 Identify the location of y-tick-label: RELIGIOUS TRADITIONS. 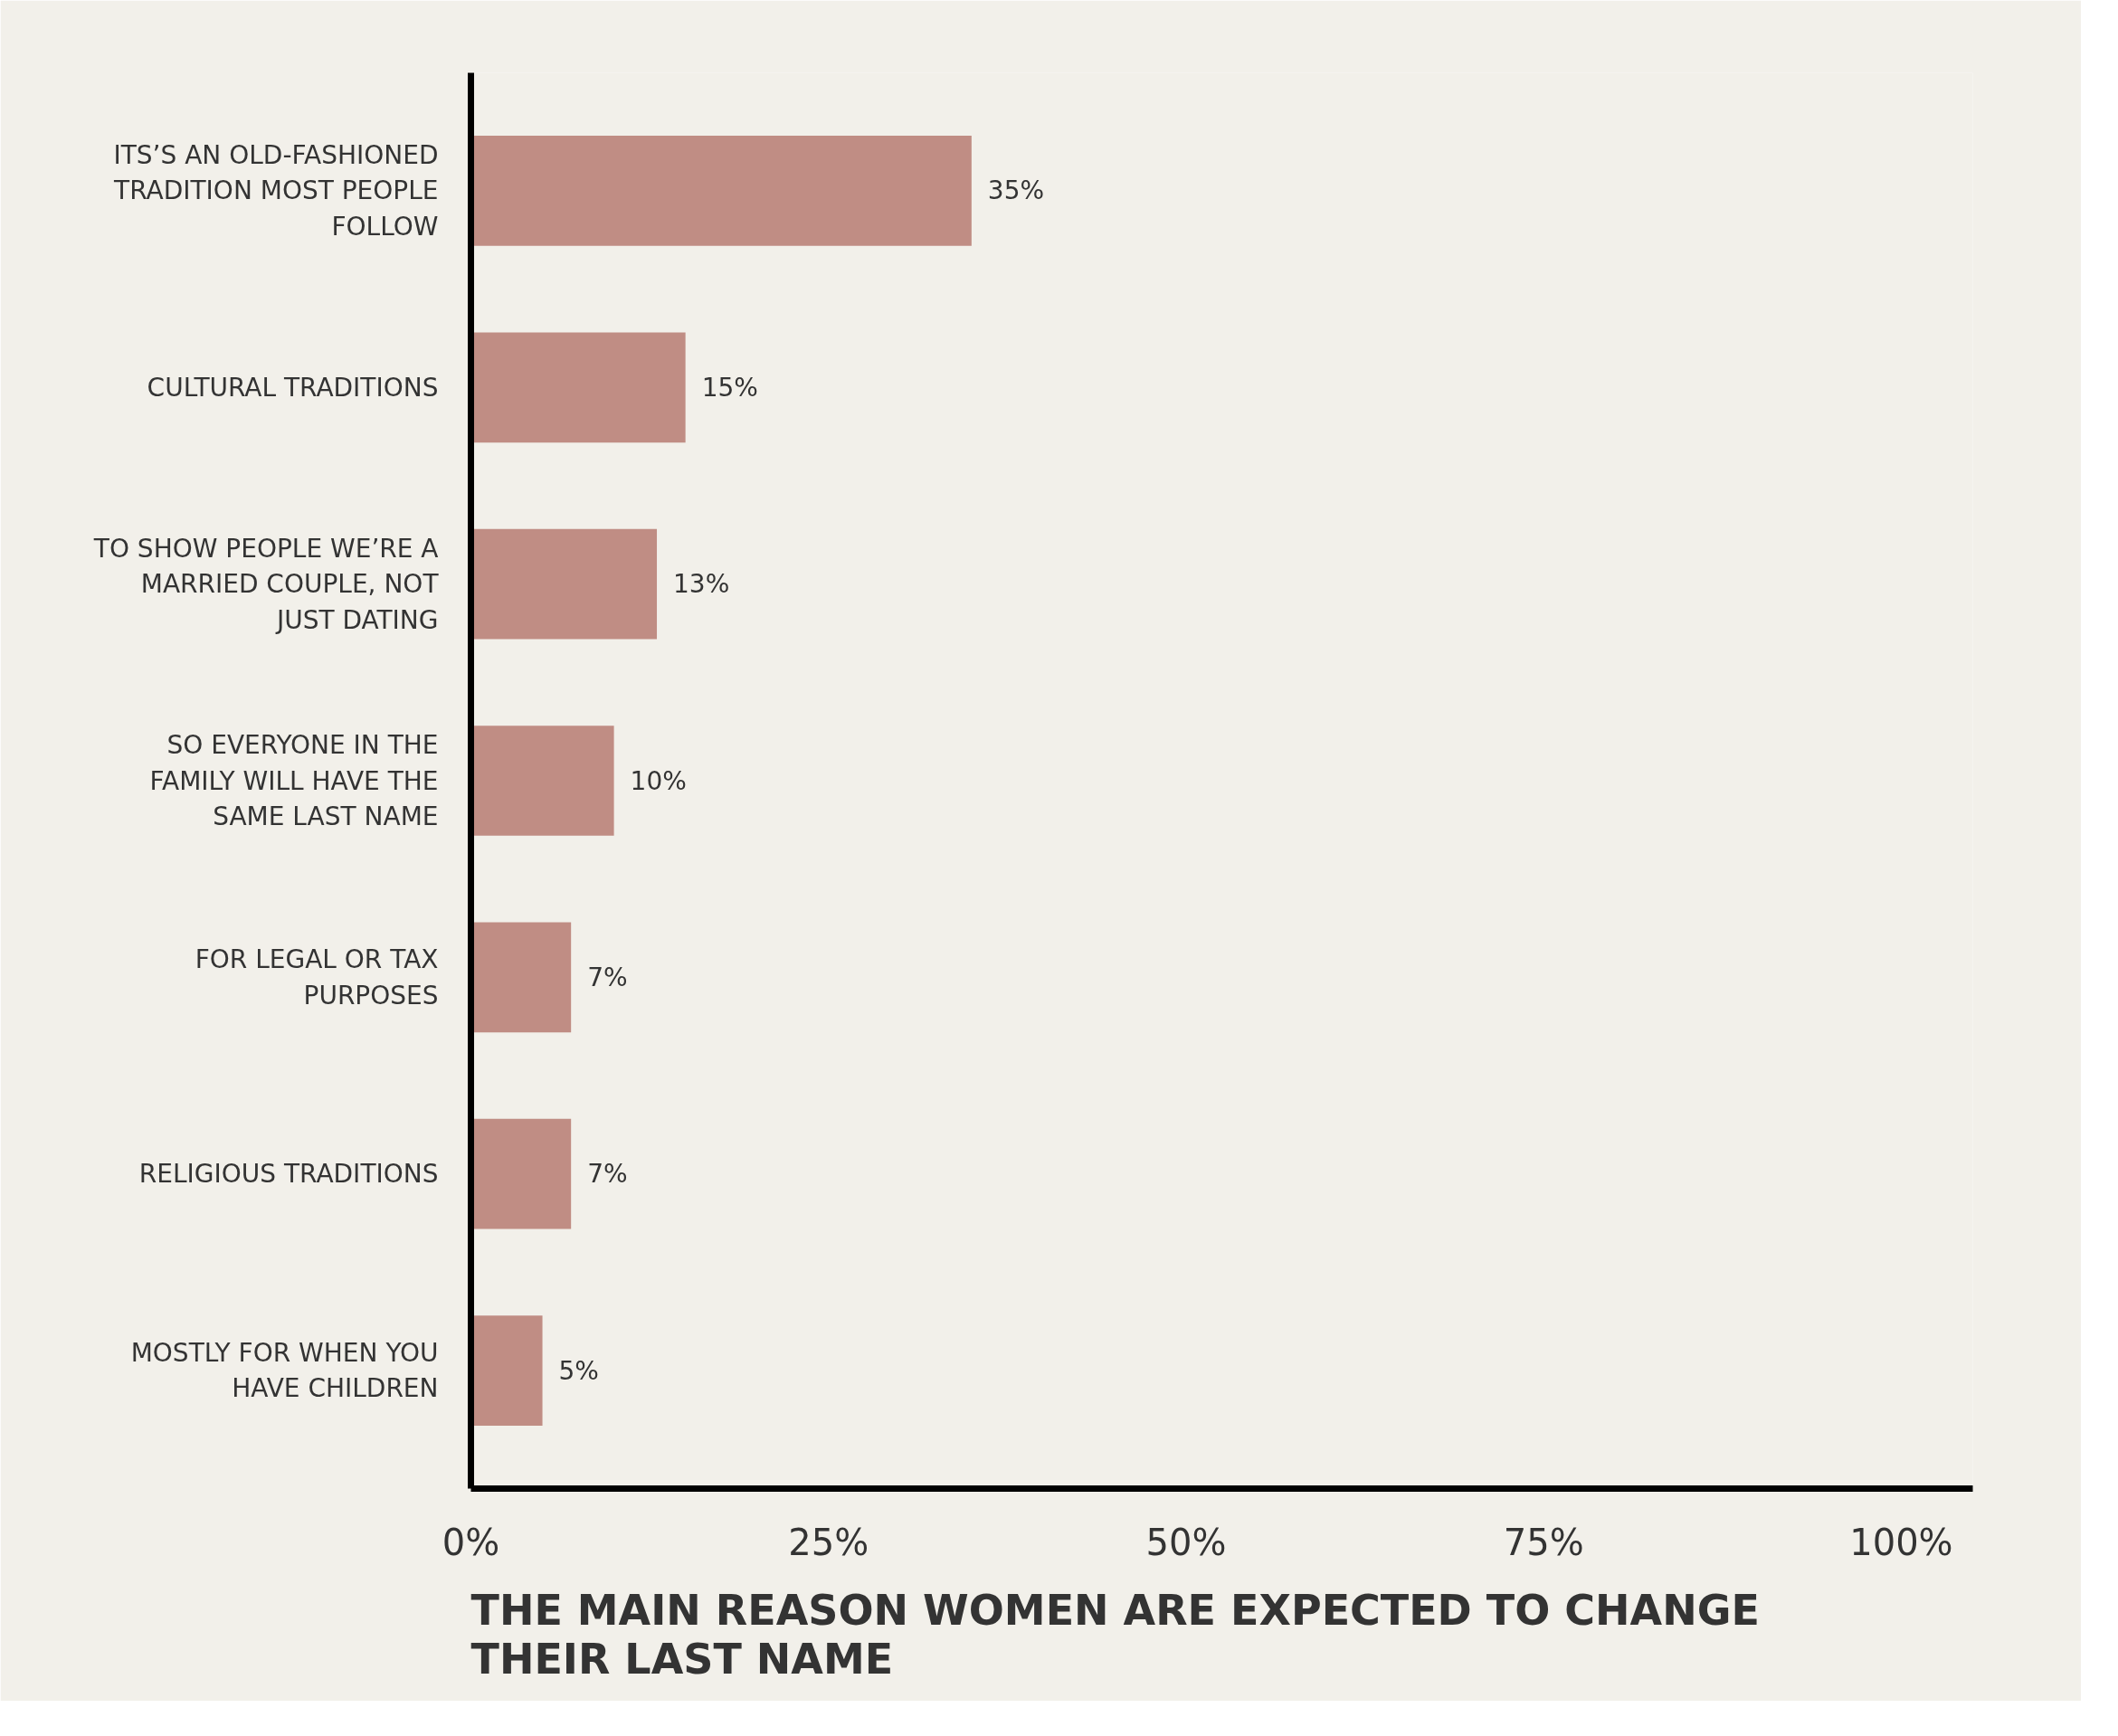
(288, 1174).